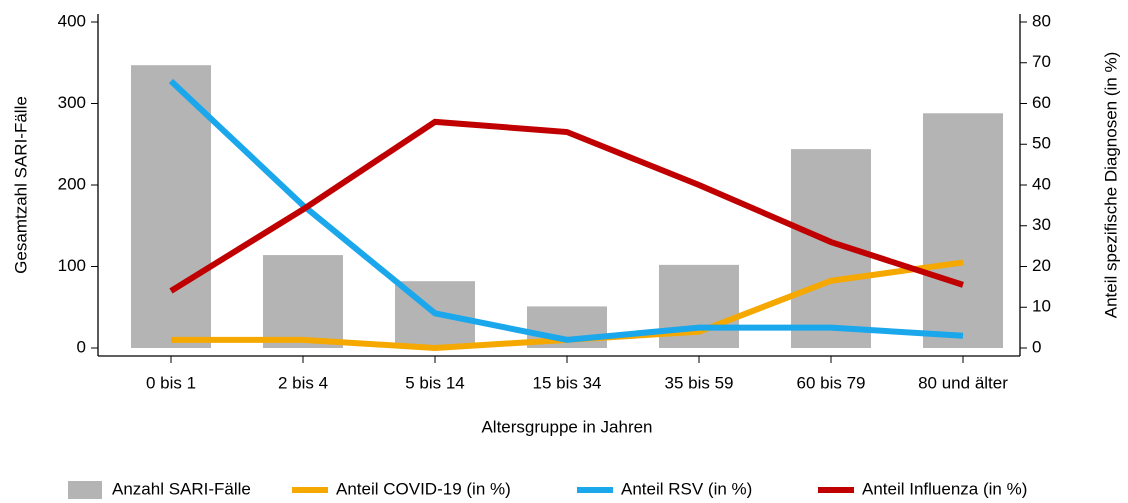  I want to click on y2-tick-label: 10, so click(1041, 306).